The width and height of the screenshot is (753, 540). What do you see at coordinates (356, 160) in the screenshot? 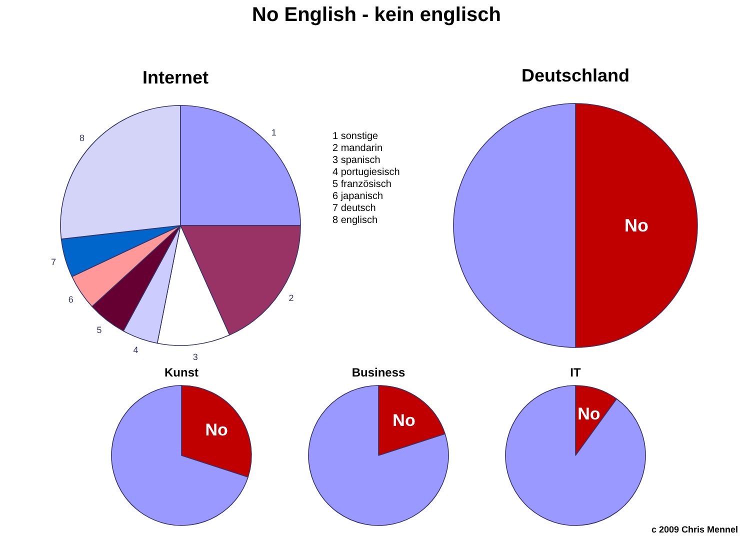
I see `text: 3 spanisch` at bounding box center [356, 160].